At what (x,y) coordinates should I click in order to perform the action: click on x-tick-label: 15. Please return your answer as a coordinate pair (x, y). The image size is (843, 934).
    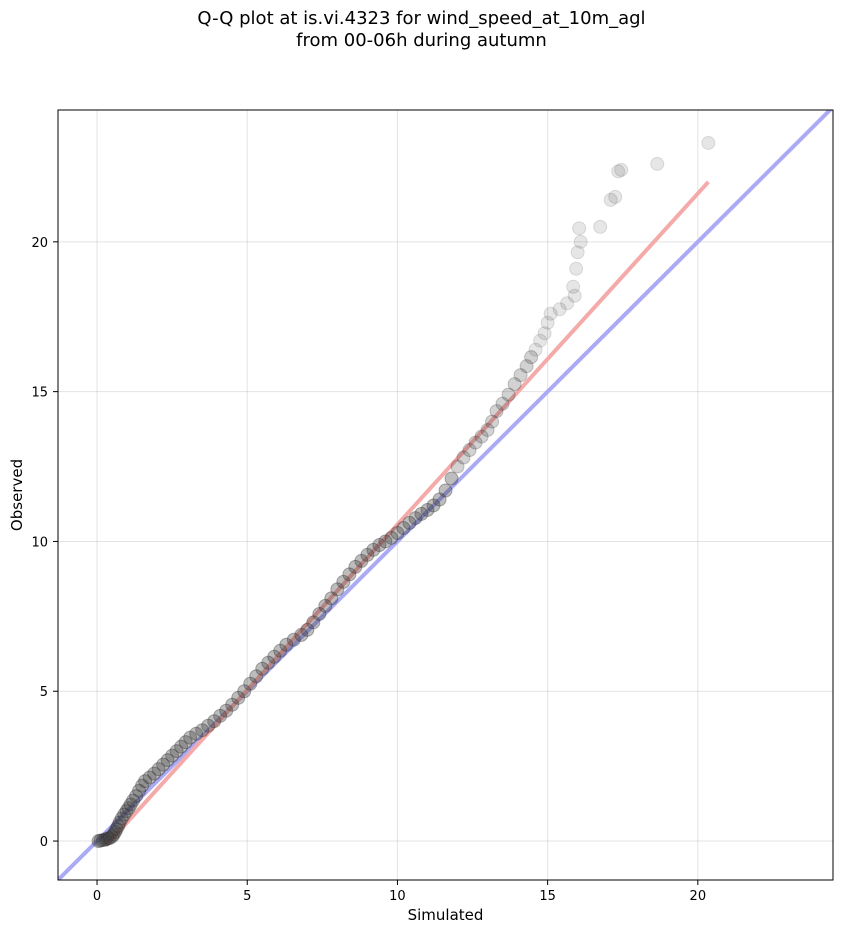
    Looking at the image, I should click on (547, 896).